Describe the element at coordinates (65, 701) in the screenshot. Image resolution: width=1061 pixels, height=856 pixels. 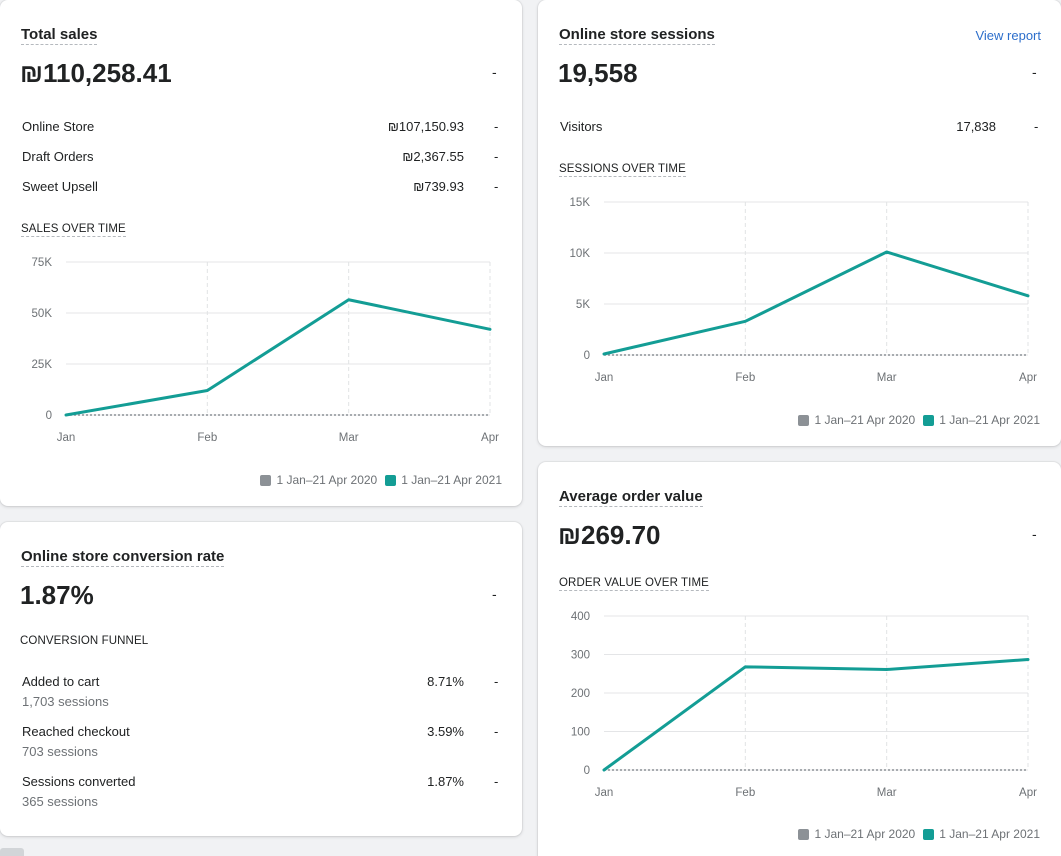
I see `funnel-step-sessions: 1,703 sessions` at that location.